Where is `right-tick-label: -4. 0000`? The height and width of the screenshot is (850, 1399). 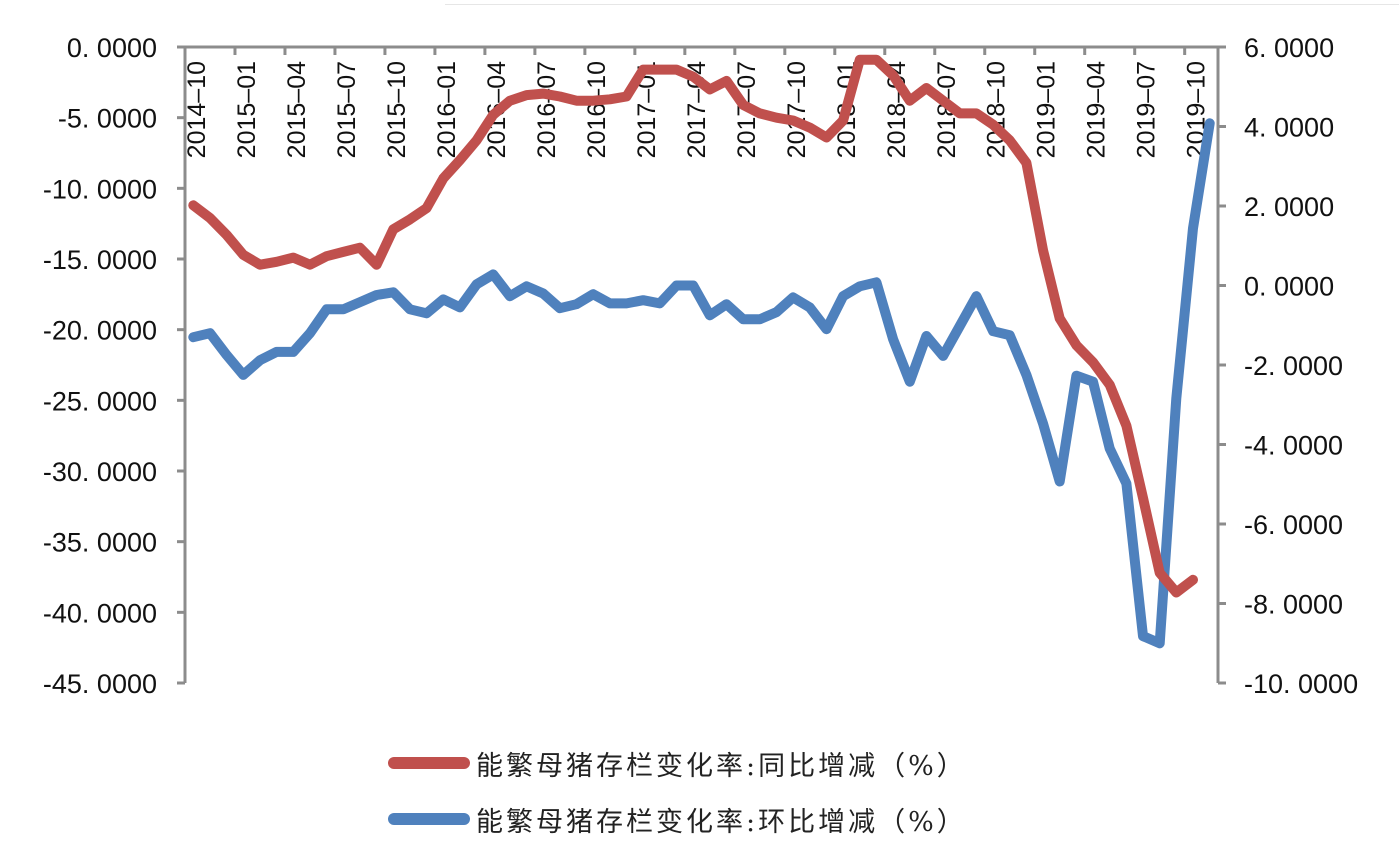 right-tick-label: -4. 0000 is located at coordinates (1293, 446).